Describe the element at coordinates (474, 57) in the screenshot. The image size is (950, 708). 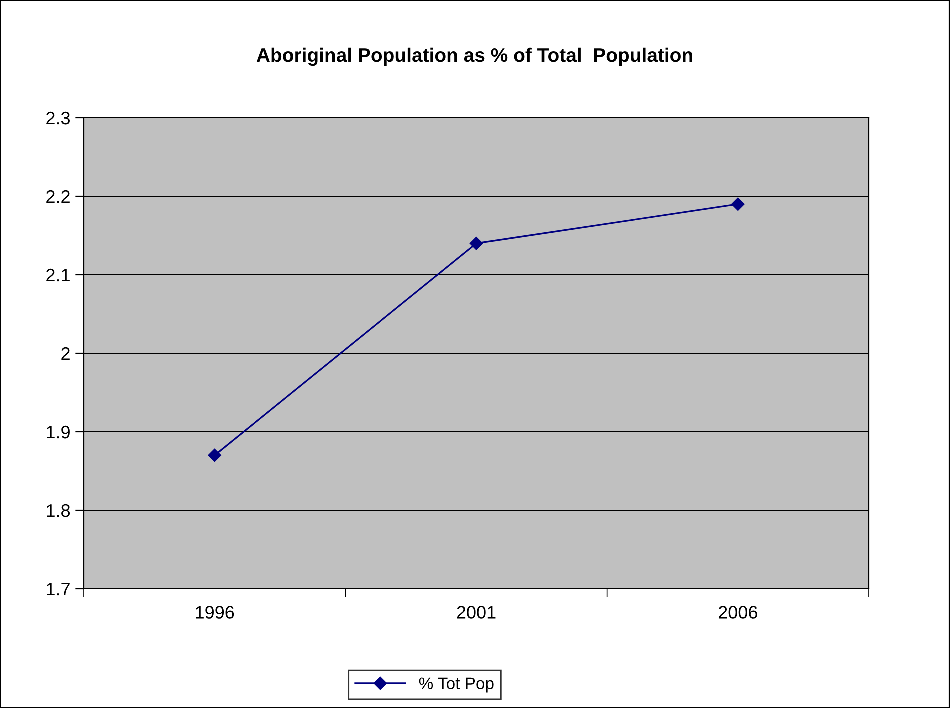
I see `chart-title: Aboriginal Population as % of Total Population` at that location.